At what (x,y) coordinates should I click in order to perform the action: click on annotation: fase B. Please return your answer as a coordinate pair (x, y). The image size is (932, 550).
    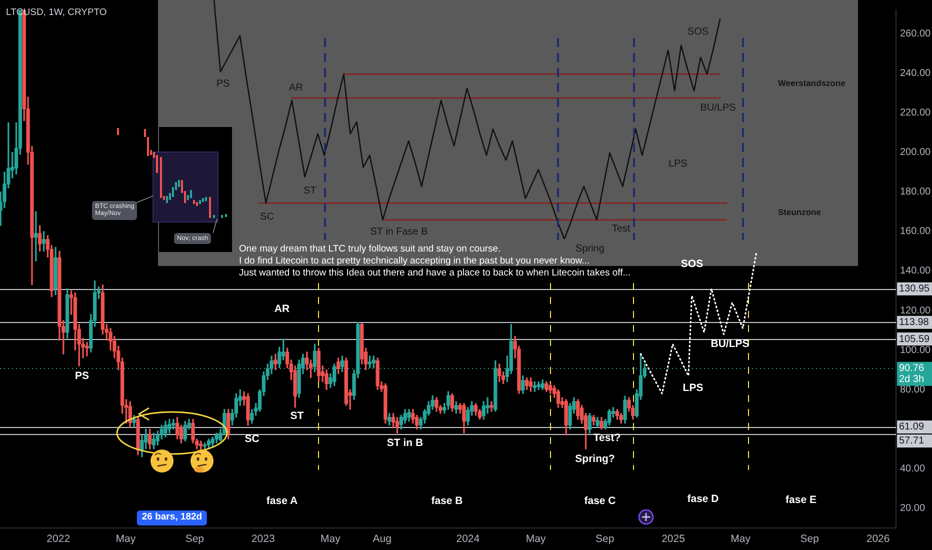
    Looking at the image, I should click on (447, 501).